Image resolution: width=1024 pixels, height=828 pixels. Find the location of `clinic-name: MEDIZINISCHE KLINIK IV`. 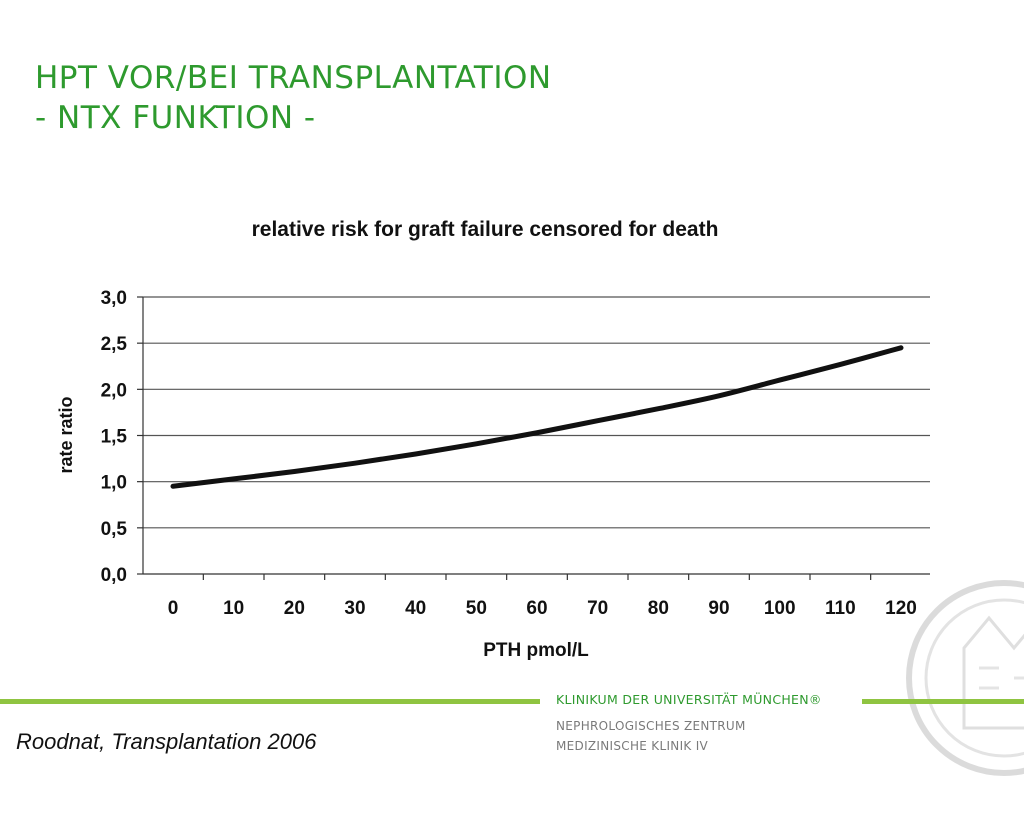

clinic-name: MEDIZINISCHE KLINIK IV is located at coordinates (632, 746).